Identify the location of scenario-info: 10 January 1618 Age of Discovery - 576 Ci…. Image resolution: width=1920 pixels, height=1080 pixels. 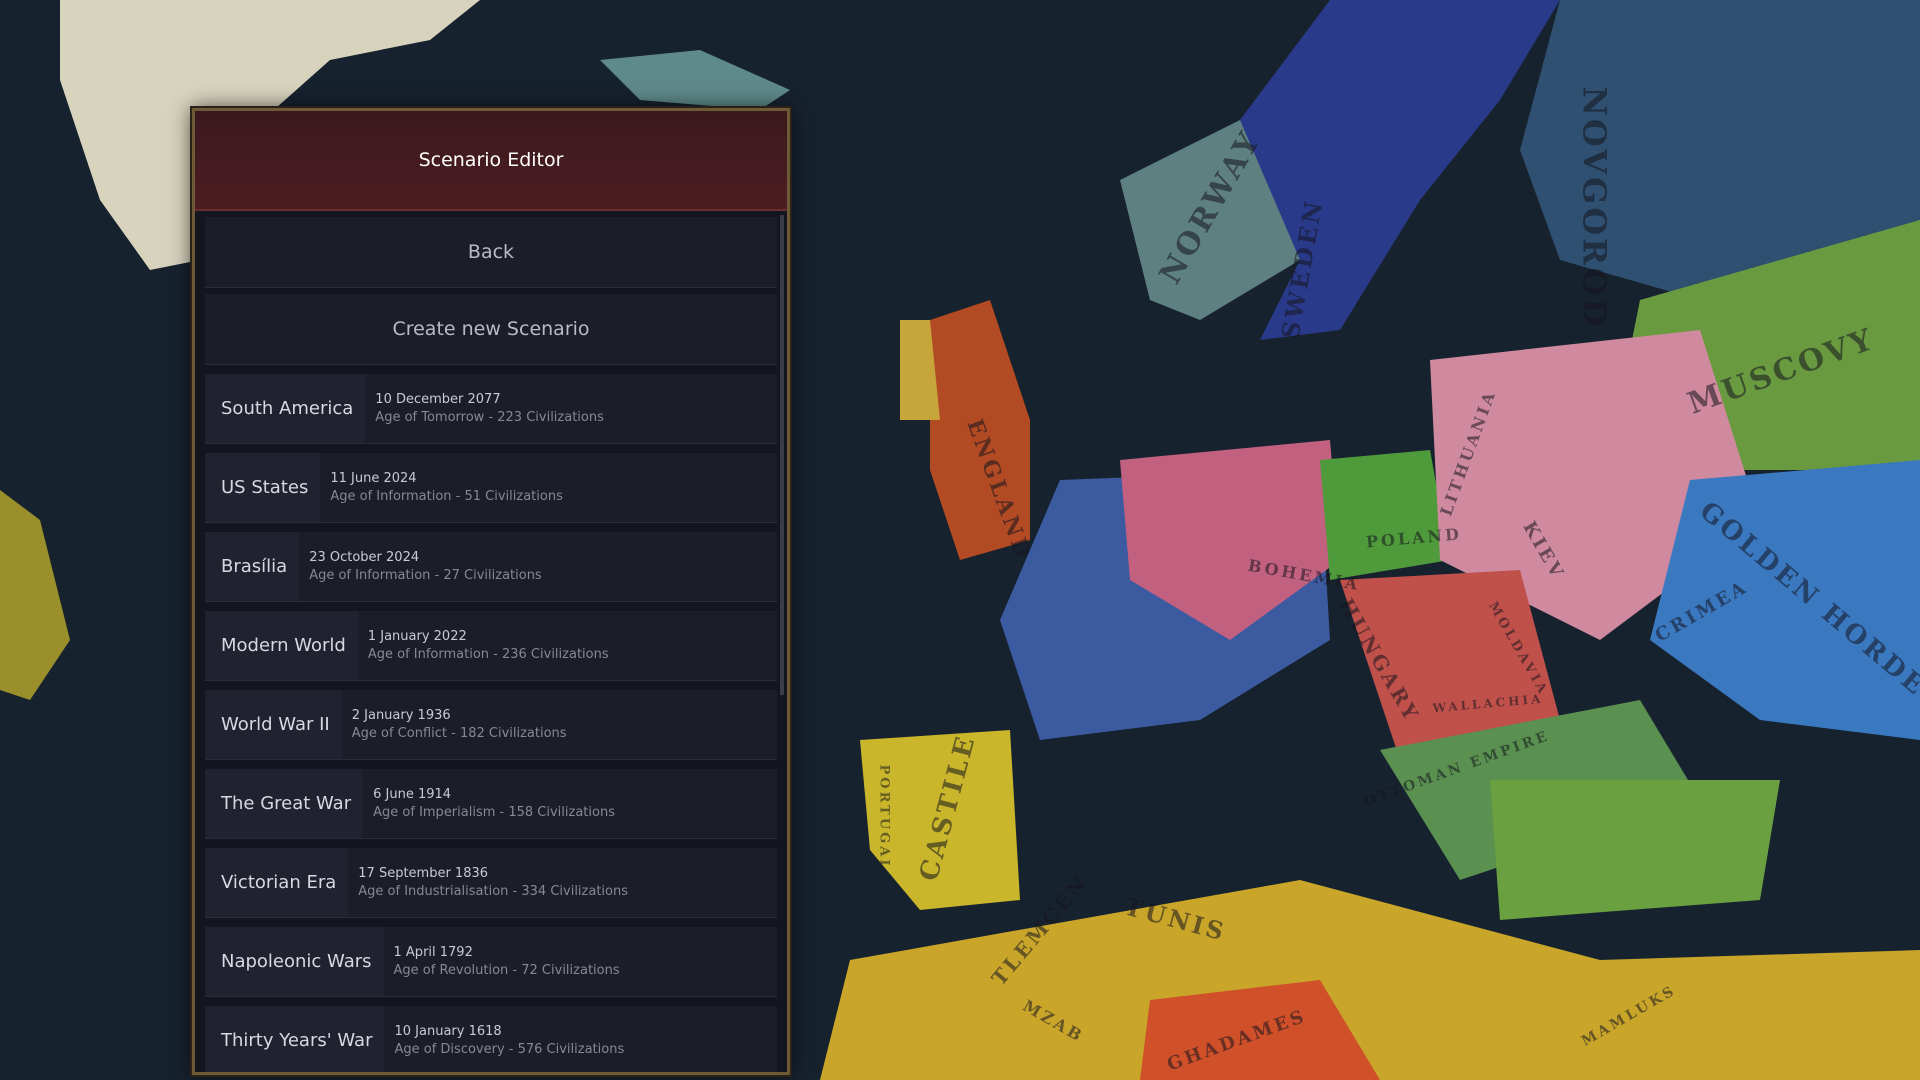
(504, 1040).